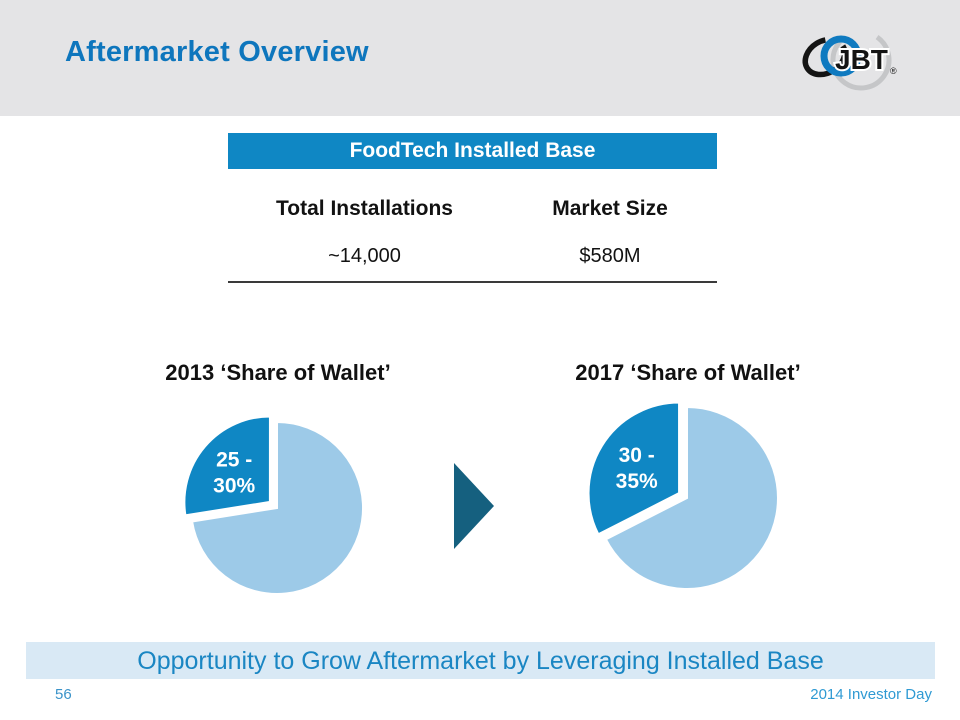 Image resolution: width=960 pixels, height=720 pixels. Describe the element at coordinates (474, 506) in the screenshot. I see `right-arrow-icon` at that location.